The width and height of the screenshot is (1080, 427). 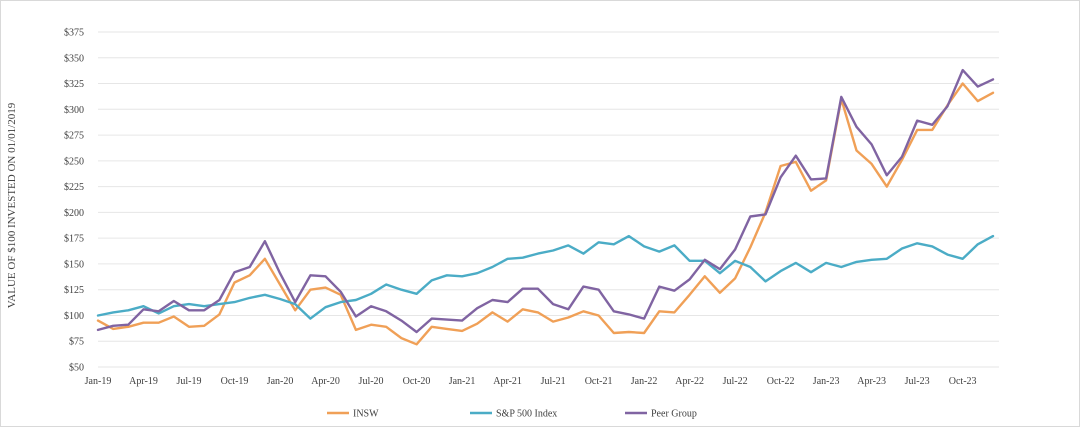 What do you see at coordinates (526, 414) in the screenshot?
I see `legend-label: S&P 500 Index` at bounding box center [526, 414].